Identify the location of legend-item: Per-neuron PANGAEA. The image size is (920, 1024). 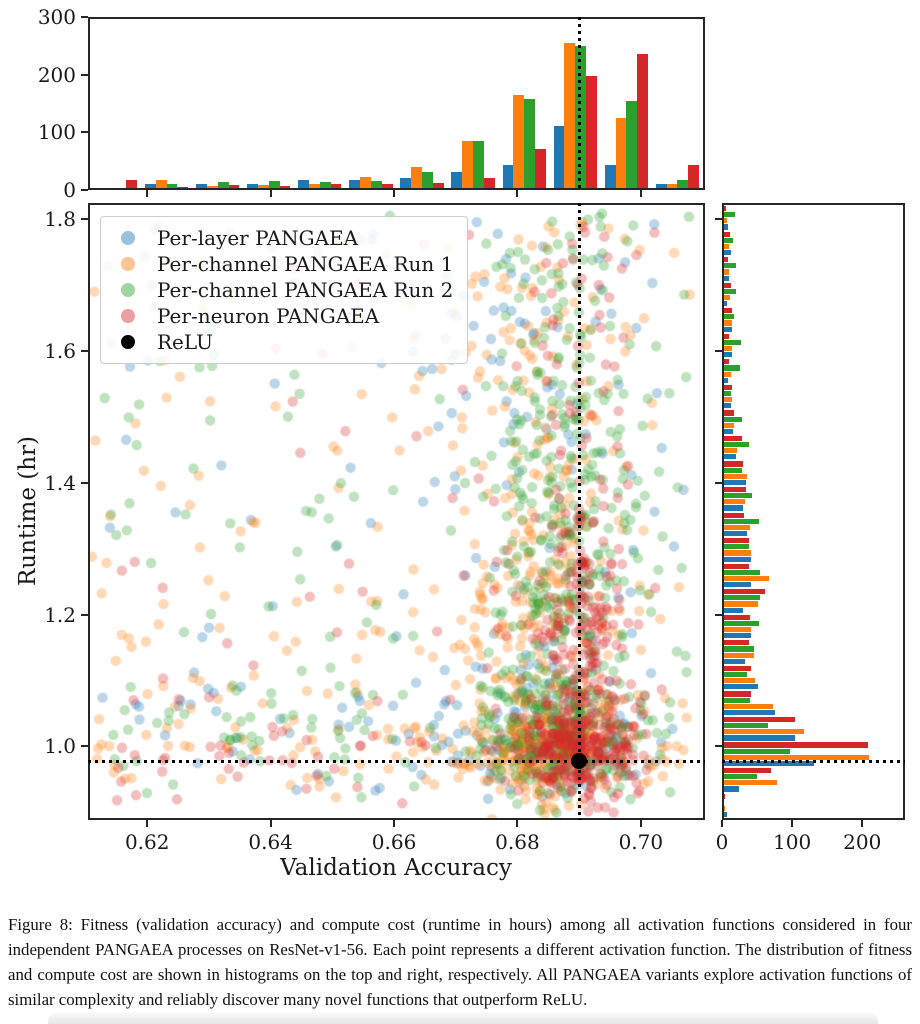
(282, 316).